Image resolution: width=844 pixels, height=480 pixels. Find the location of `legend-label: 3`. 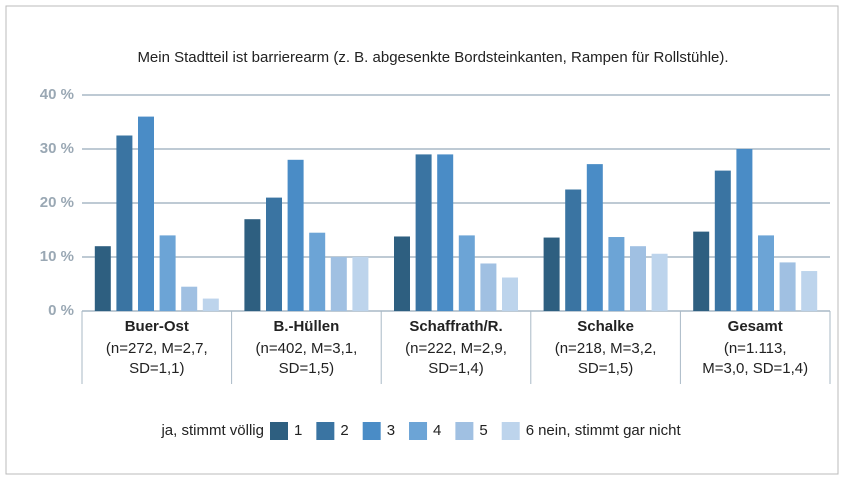

legend-label: 3 is located at coordinates (391, 430).